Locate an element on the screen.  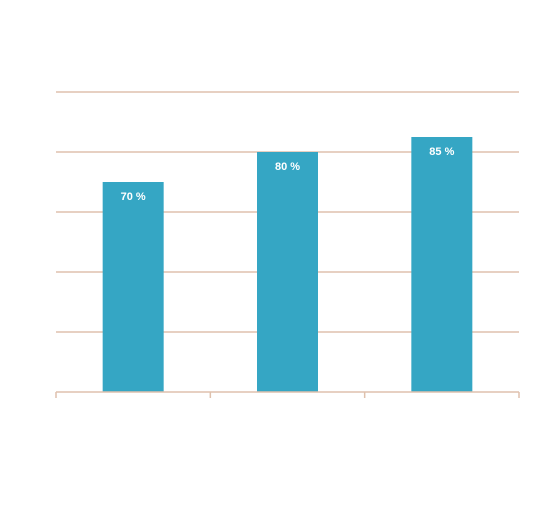
x-axis is located at coordinates (287, 394).